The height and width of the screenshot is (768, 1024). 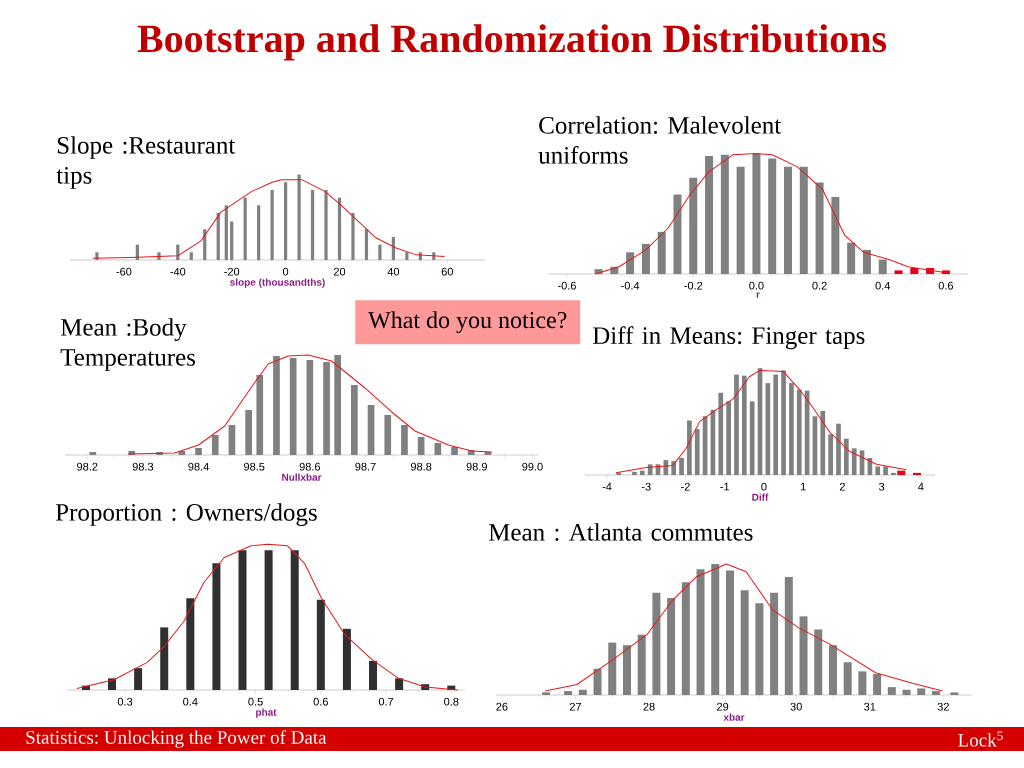 What do you see at coordinates (803, 486) in the screenshot?
I see `x-tick-label: 1` at bounding box center [803, 486].